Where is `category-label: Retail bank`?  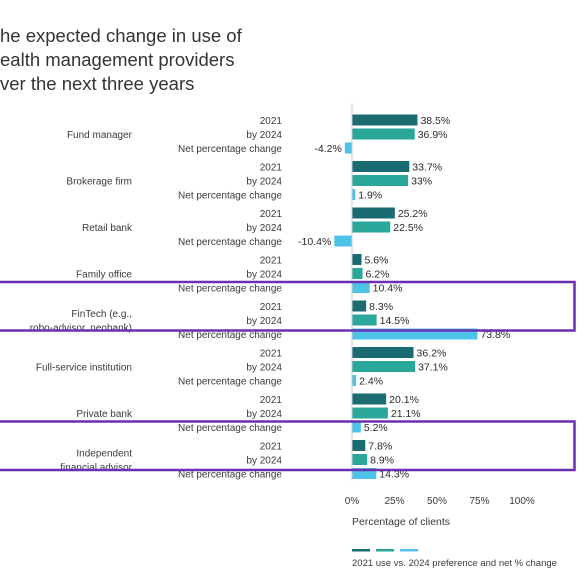 category-label: Retail bank is located at coordinates (107, 228).